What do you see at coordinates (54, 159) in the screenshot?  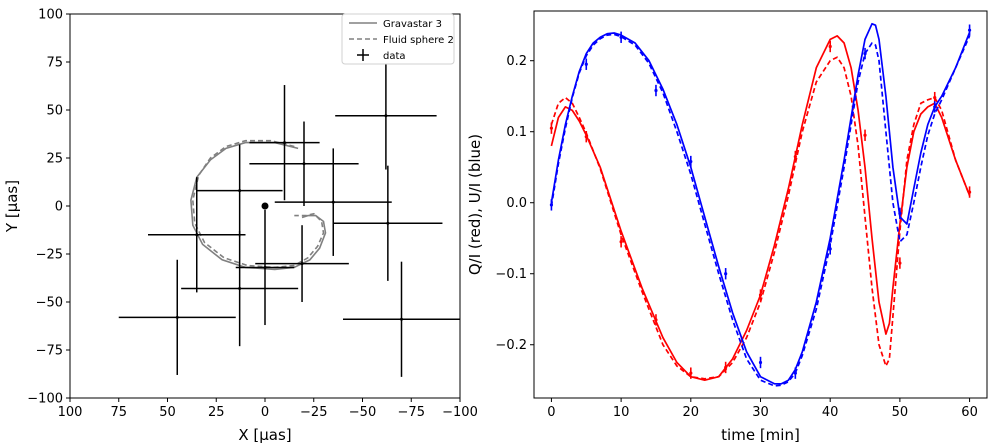 I see `y-tick-label: 25` at bounding box center [54, 159].